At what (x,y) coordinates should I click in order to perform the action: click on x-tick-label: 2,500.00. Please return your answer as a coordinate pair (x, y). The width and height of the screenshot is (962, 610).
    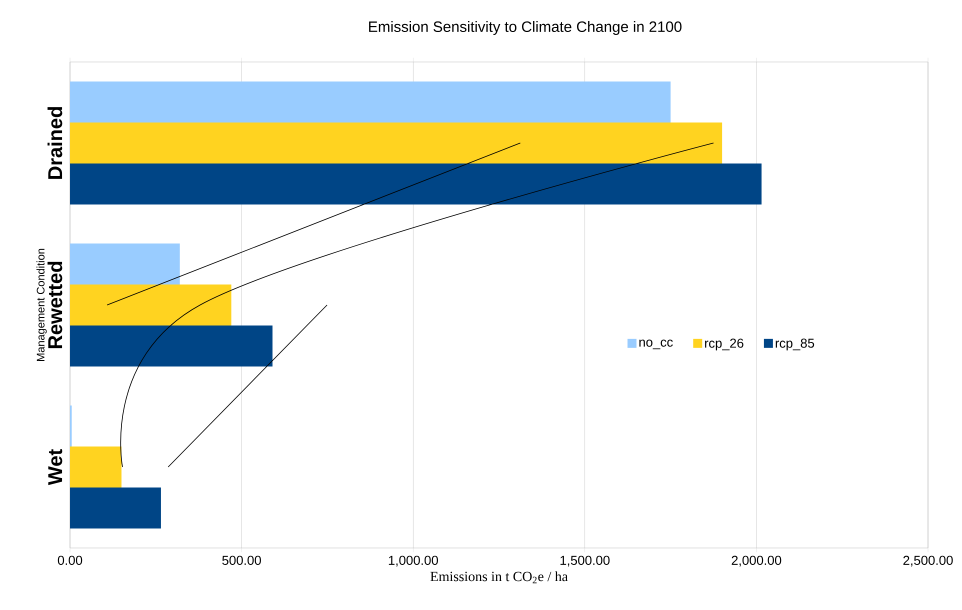
    Looking at the image, I should click on (928, 561).